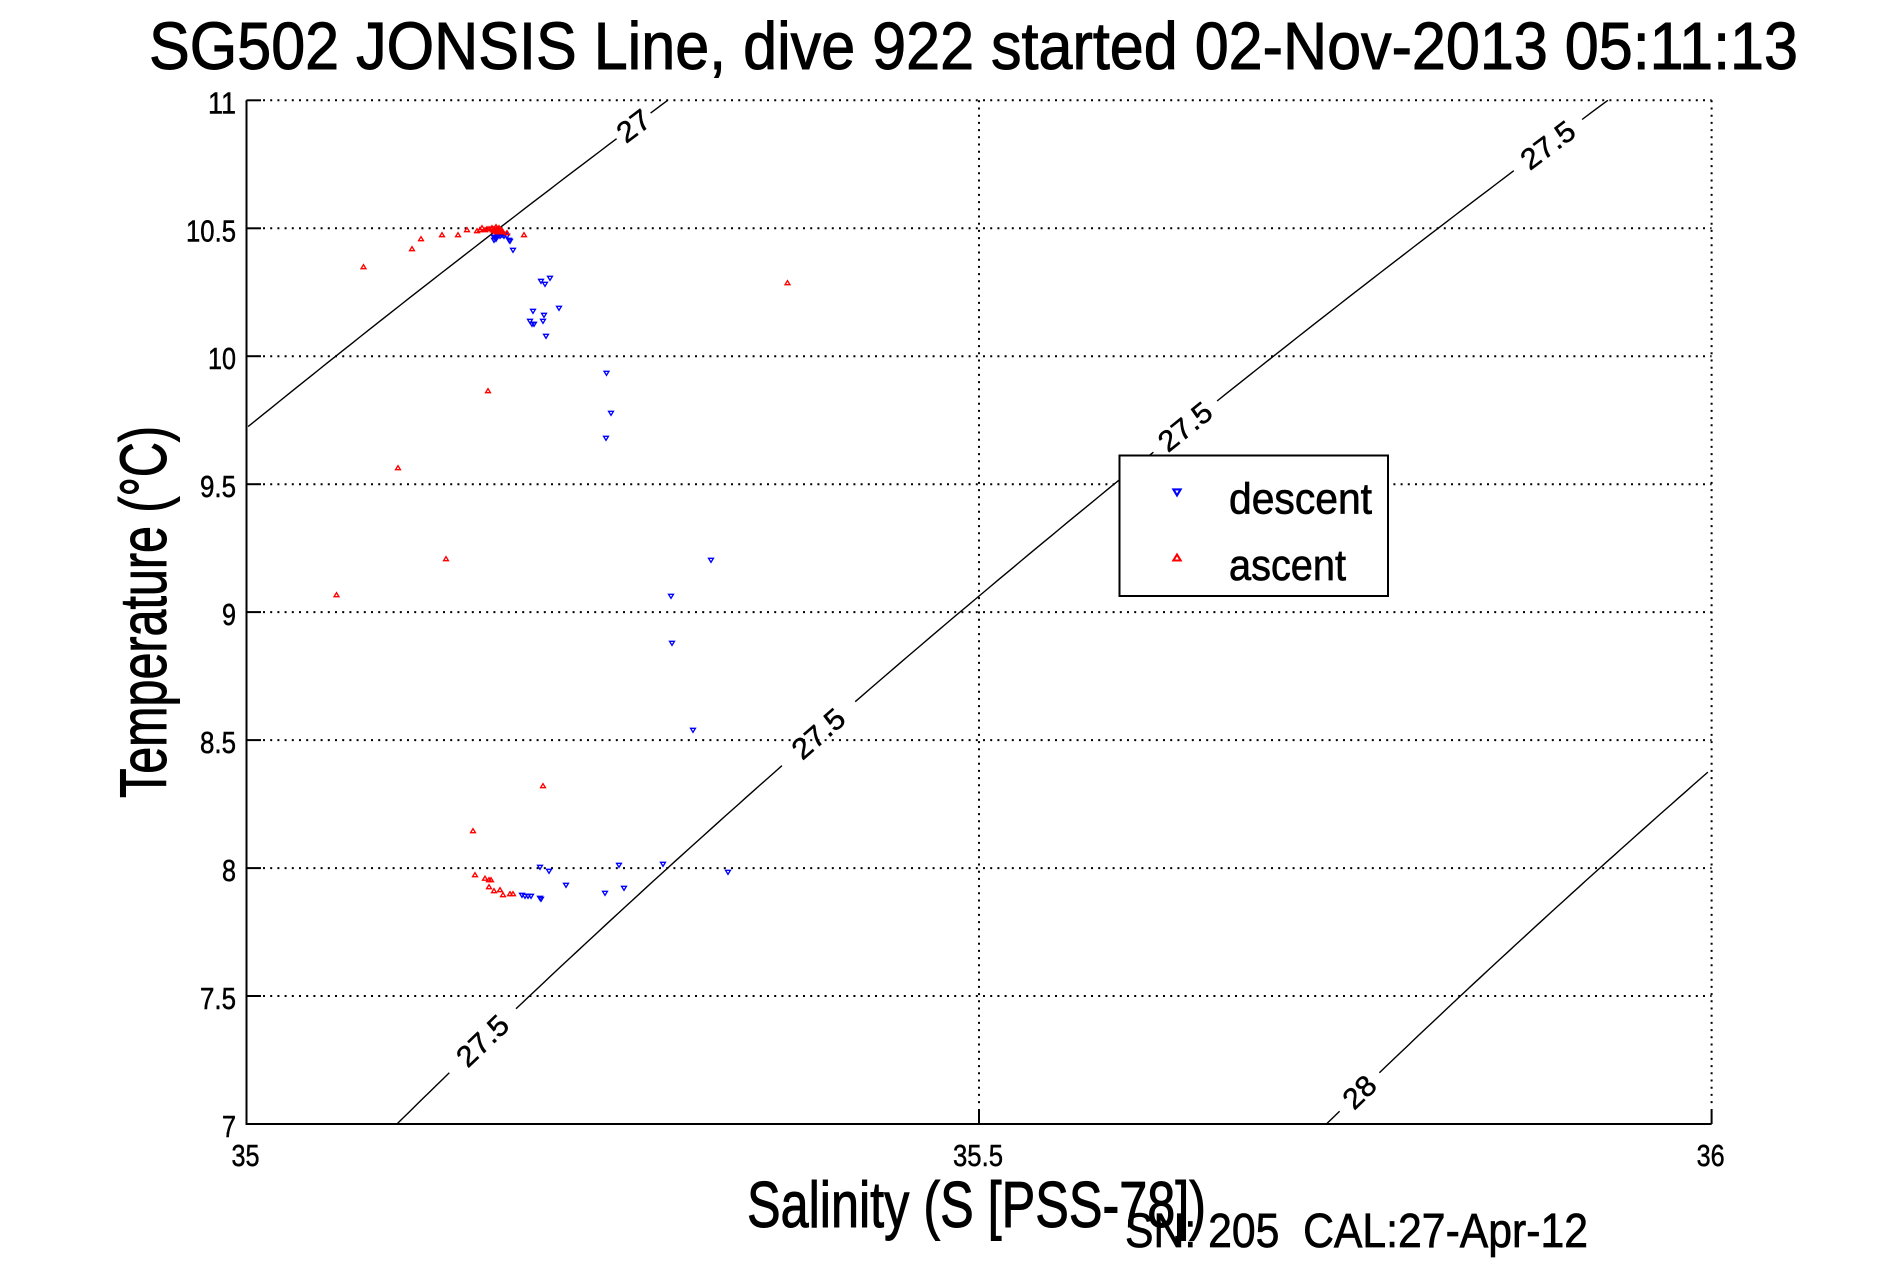  Describe the element at coordinates (218, 486) in the screenshot. I see `svg-text: 9.5` at that location.